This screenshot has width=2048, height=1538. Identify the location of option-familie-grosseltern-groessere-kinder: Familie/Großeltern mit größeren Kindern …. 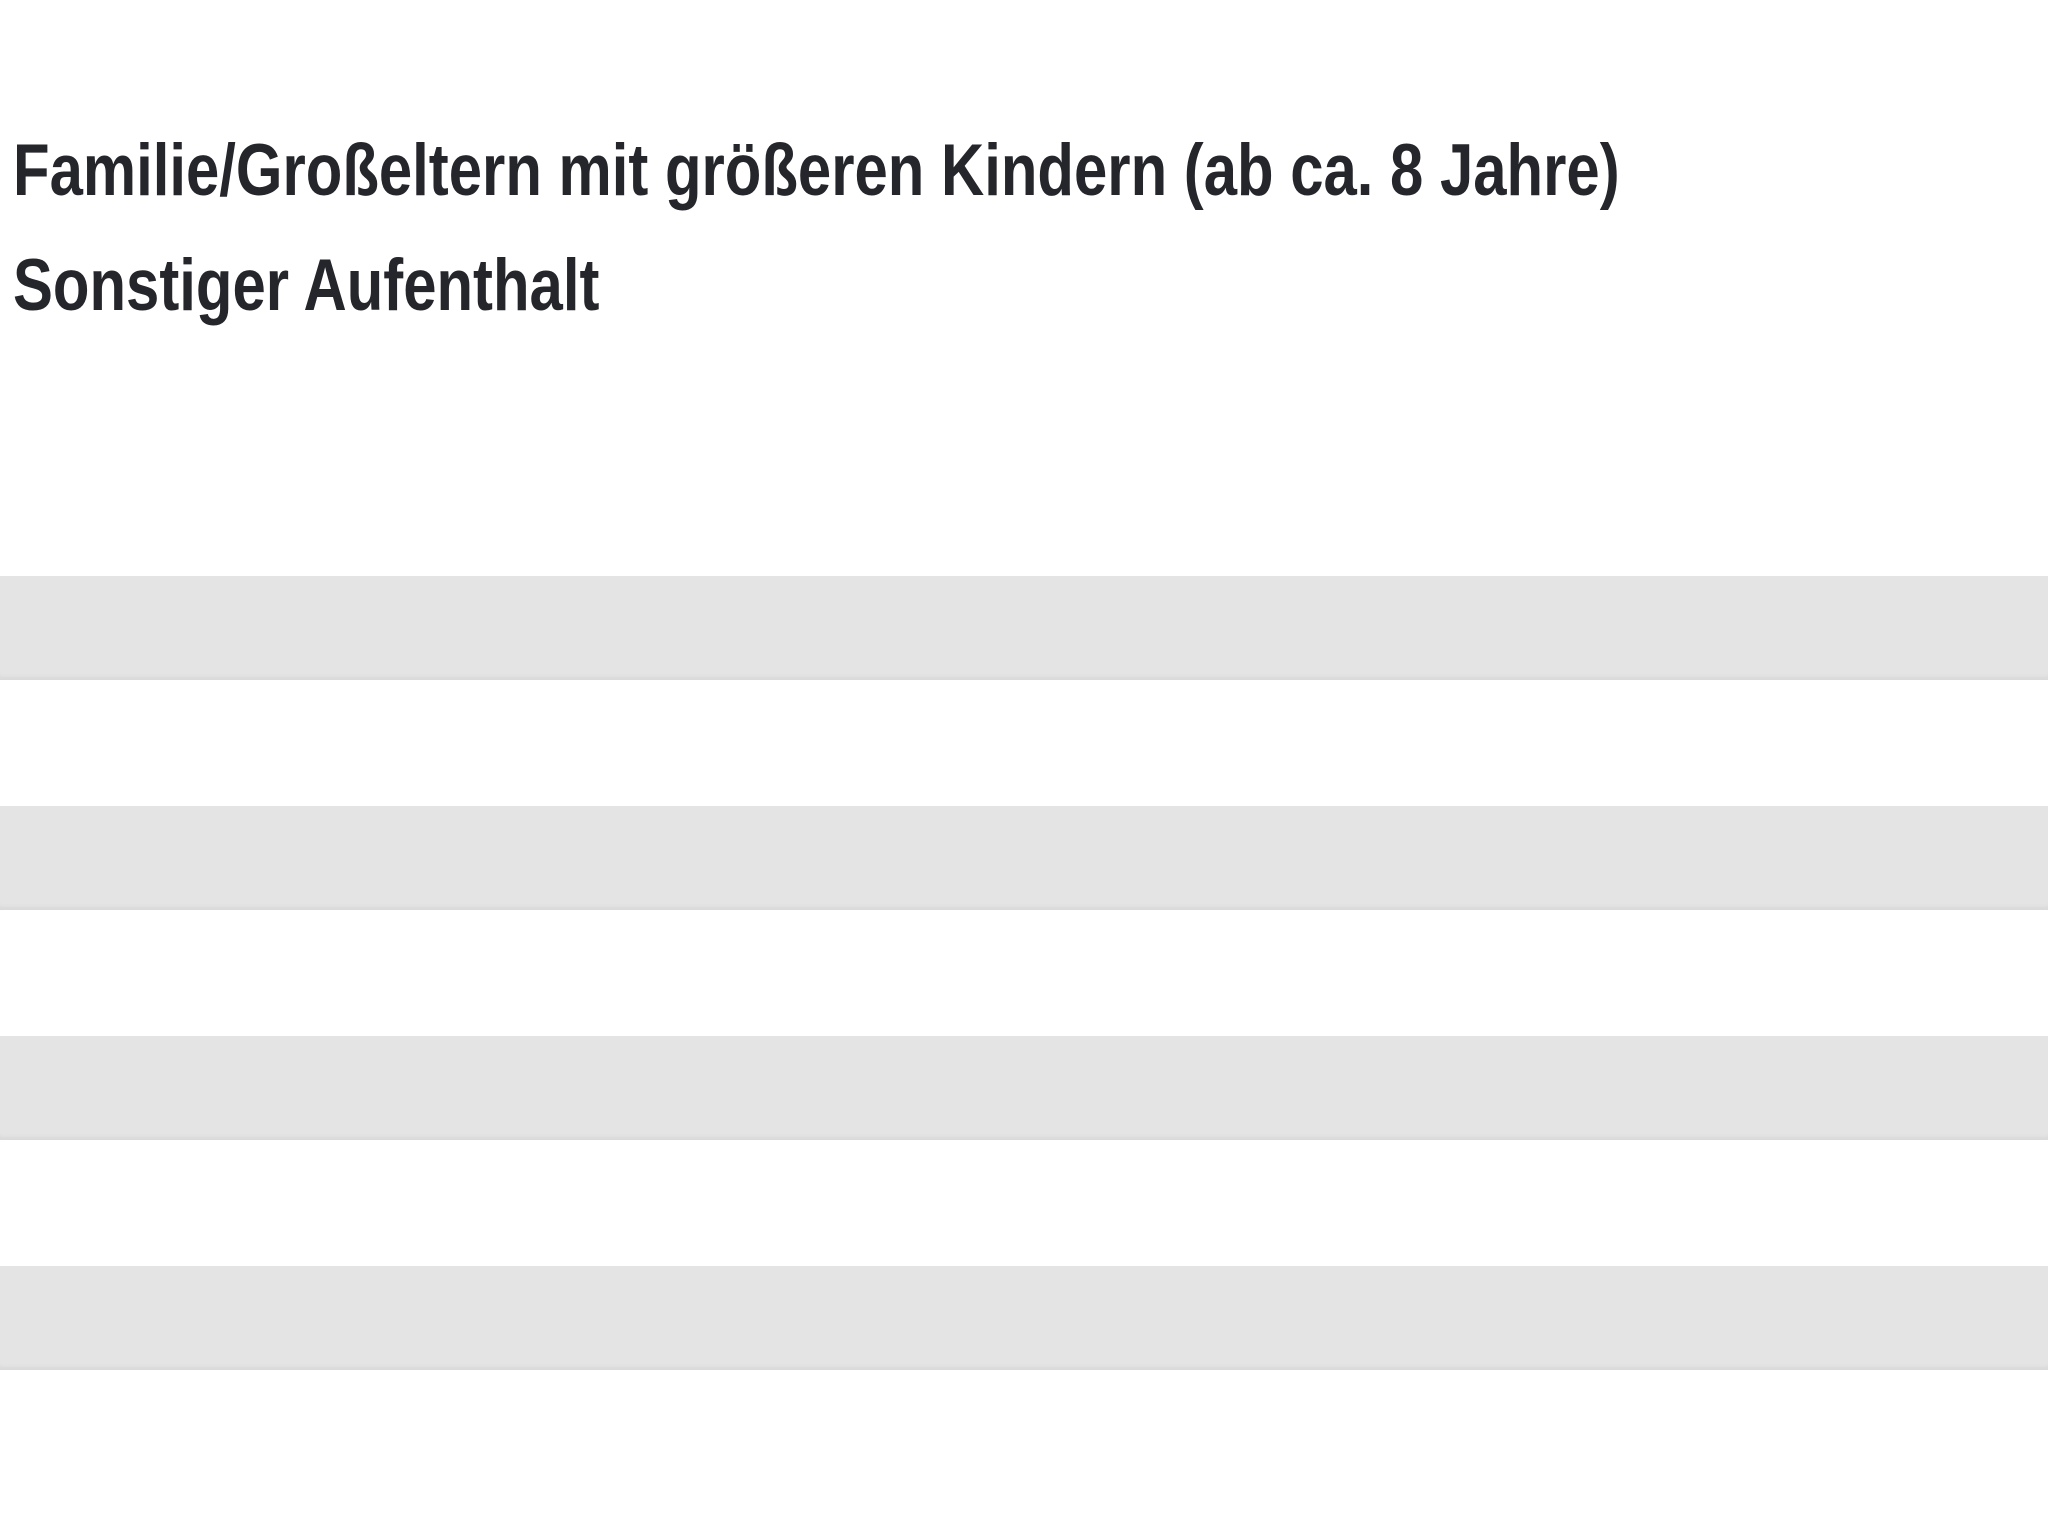
(992, 170).